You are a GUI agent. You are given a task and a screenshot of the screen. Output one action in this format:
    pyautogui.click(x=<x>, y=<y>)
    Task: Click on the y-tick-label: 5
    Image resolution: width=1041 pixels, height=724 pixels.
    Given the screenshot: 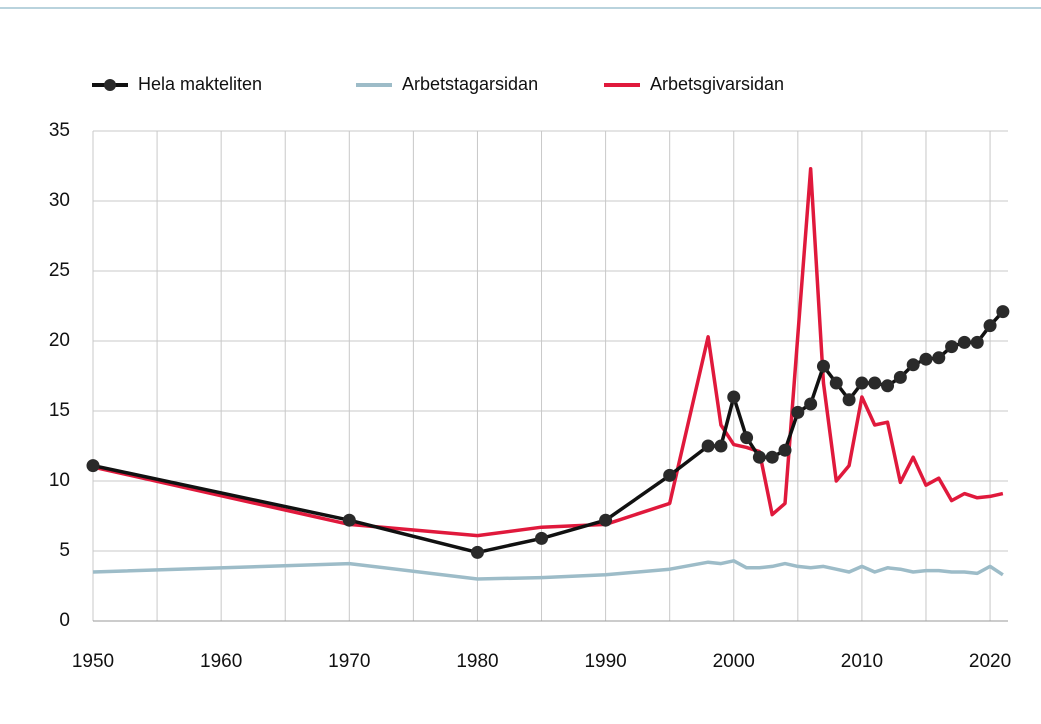 What is the action you would take?
    pyautogui.click(x=64, y=550)
    